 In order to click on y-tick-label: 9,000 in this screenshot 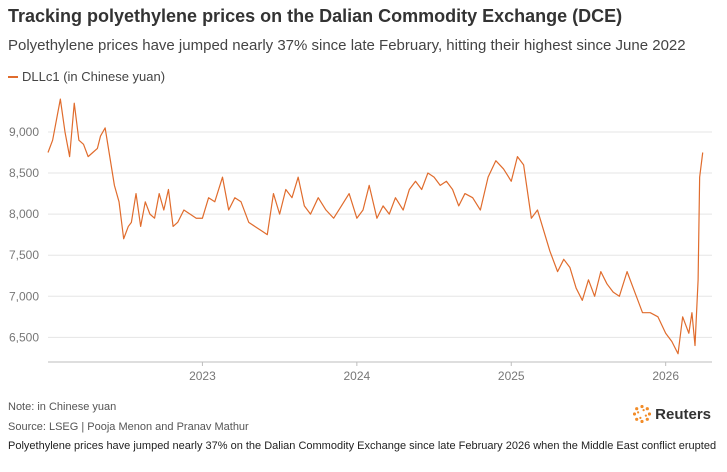, I will do `click(24, 132)`.